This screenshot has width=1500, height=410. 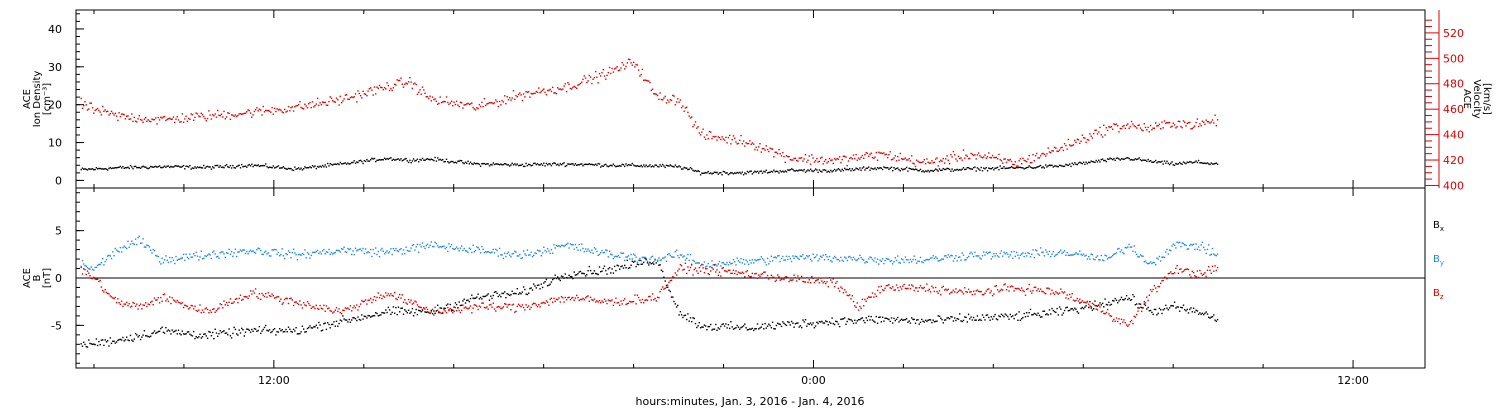 I want to click on x-tick-label: 0:00, so click(x=813, y=380).